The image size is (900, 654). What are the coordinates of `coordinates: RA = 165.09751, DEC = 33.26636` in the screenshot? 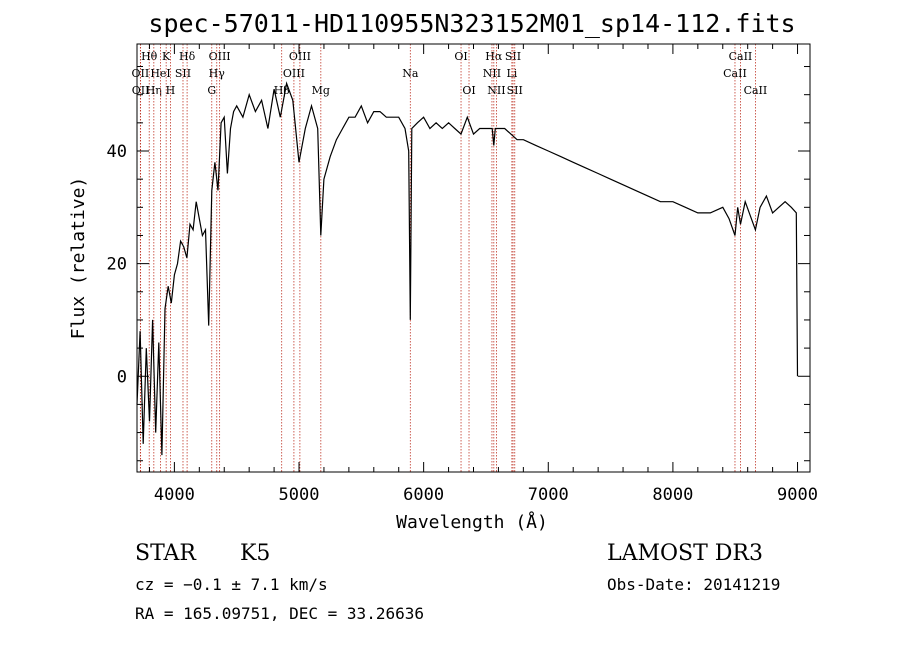 It's located at (279, 613).